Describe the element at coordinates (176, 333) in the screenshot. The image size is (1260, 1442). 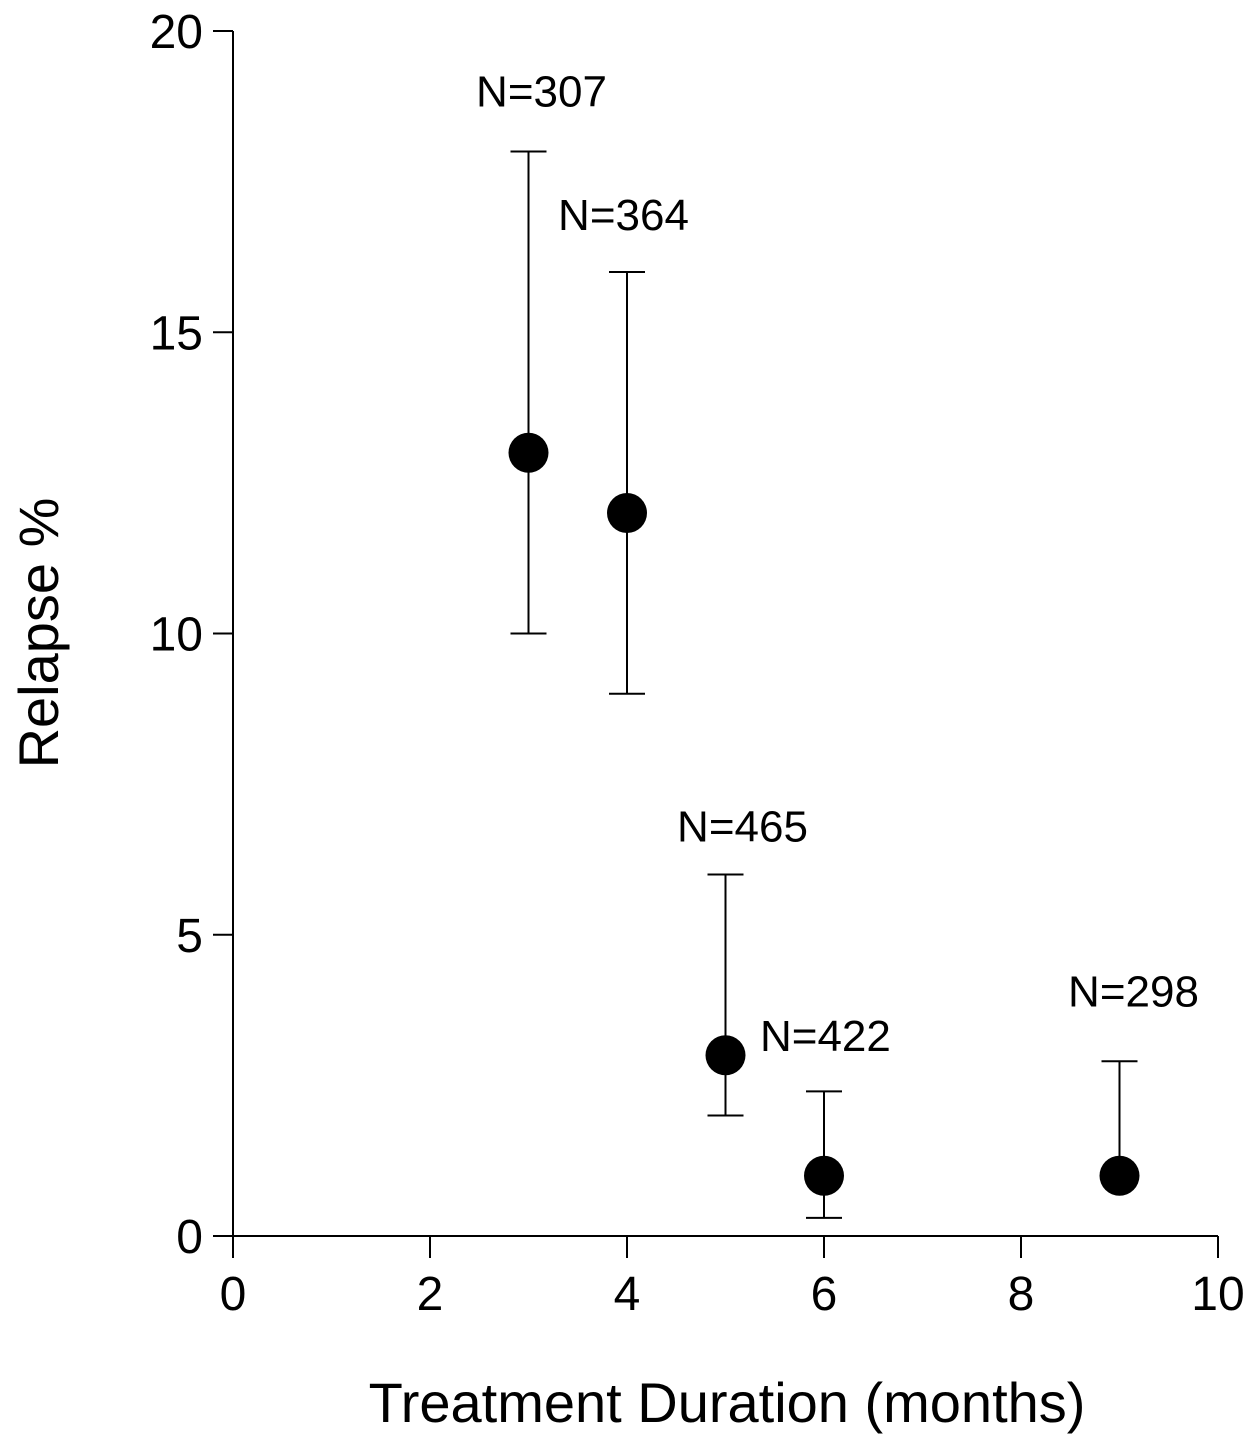
I see `y-tick-label: 15` at that location.